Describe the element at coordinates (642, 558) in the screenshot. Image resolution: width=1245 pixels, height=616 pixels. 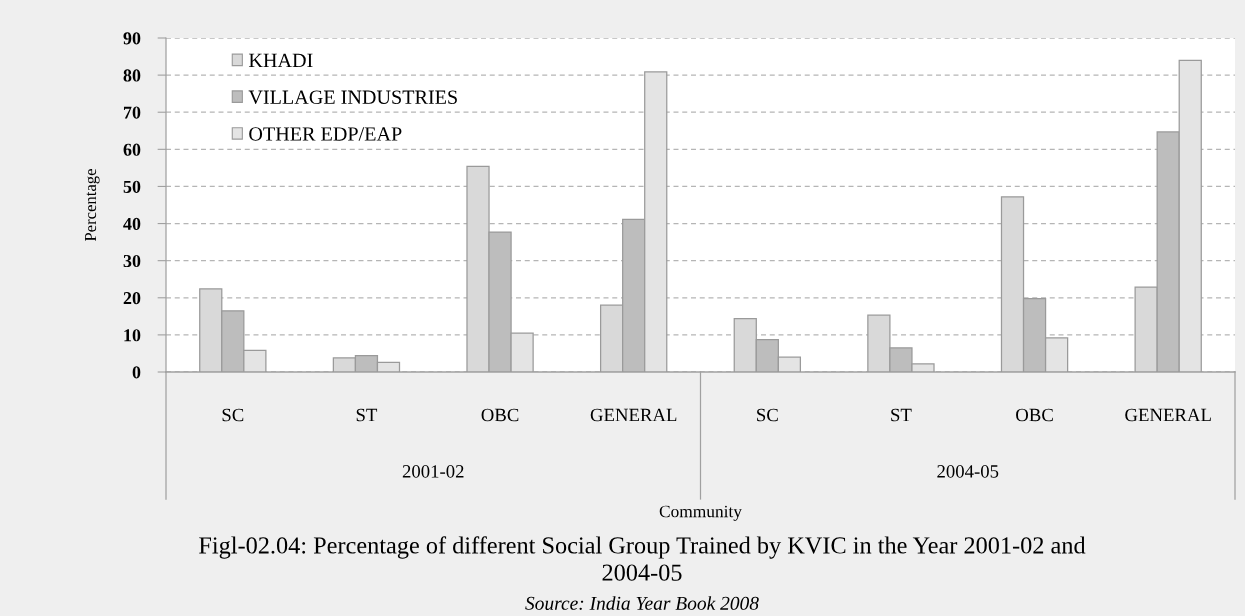
I see `text: Figl-02.04: Percentage of different Social Group Trained by KVIC in the Year 2001-02 and 2004-05` at that location.